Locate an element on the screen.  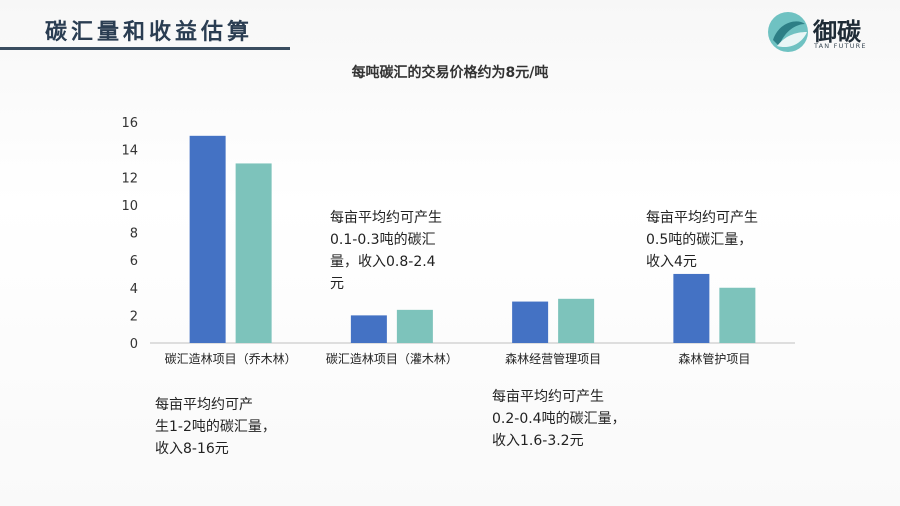
annotation-line: 量，收入0.8-2.4 is located at coordinates (383, 262).